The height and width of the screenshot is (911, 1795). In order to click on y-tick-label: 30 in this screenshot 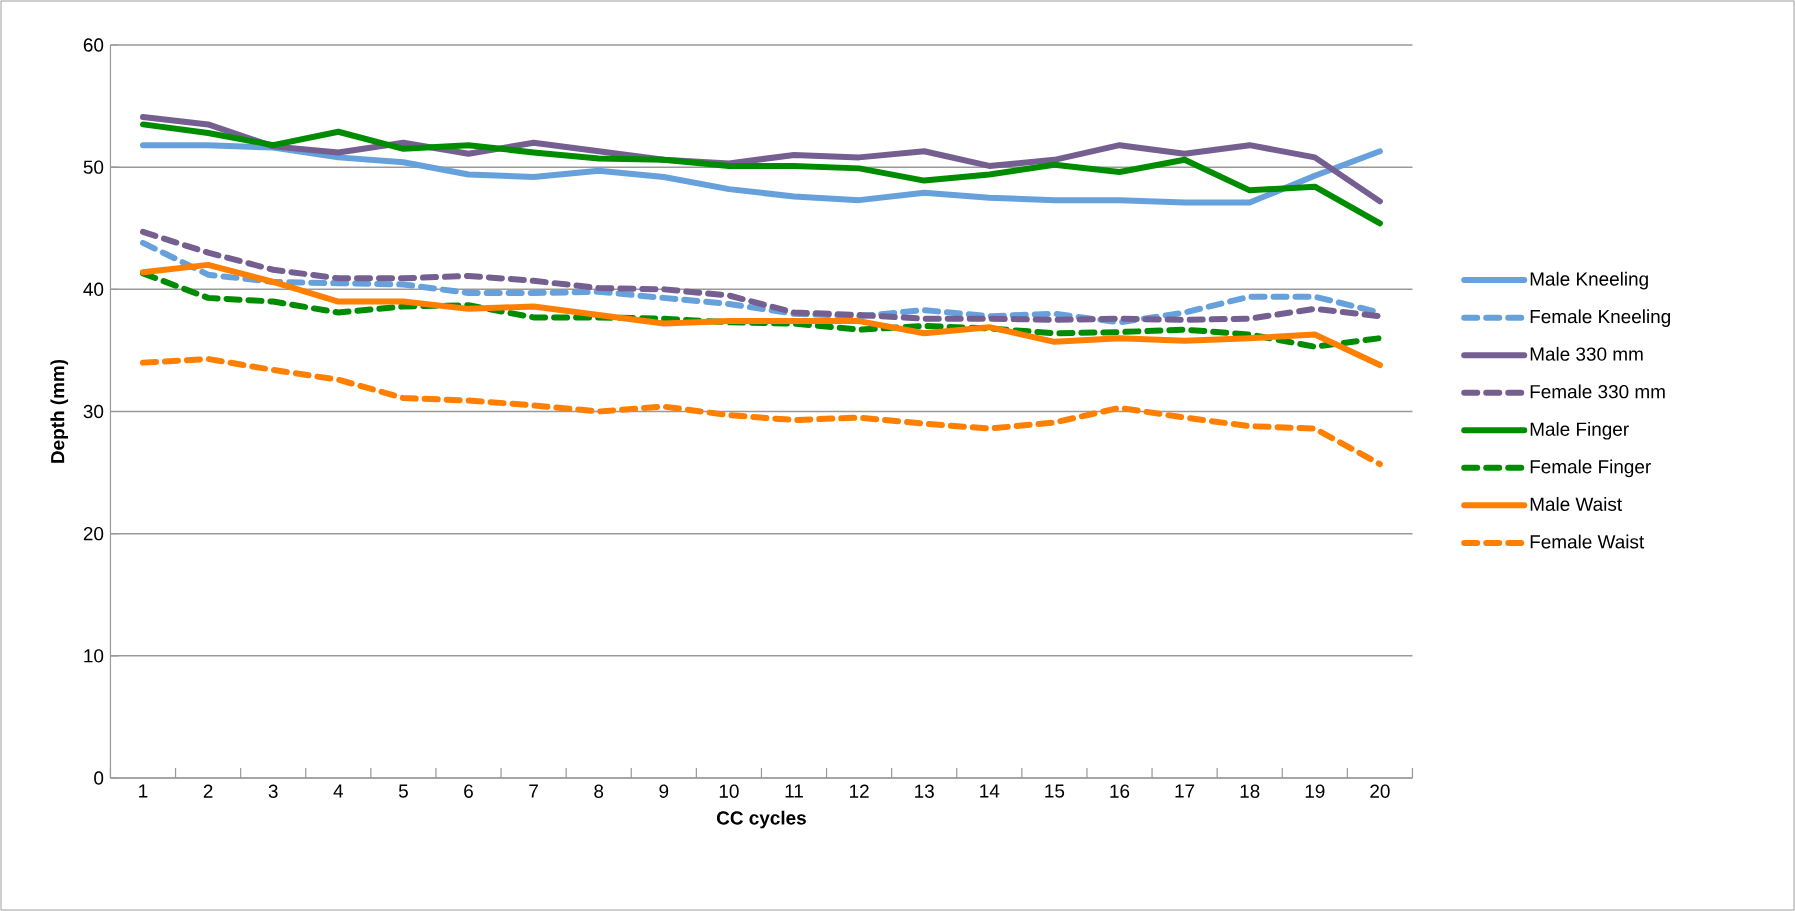, I will do `click(93, 411)`.